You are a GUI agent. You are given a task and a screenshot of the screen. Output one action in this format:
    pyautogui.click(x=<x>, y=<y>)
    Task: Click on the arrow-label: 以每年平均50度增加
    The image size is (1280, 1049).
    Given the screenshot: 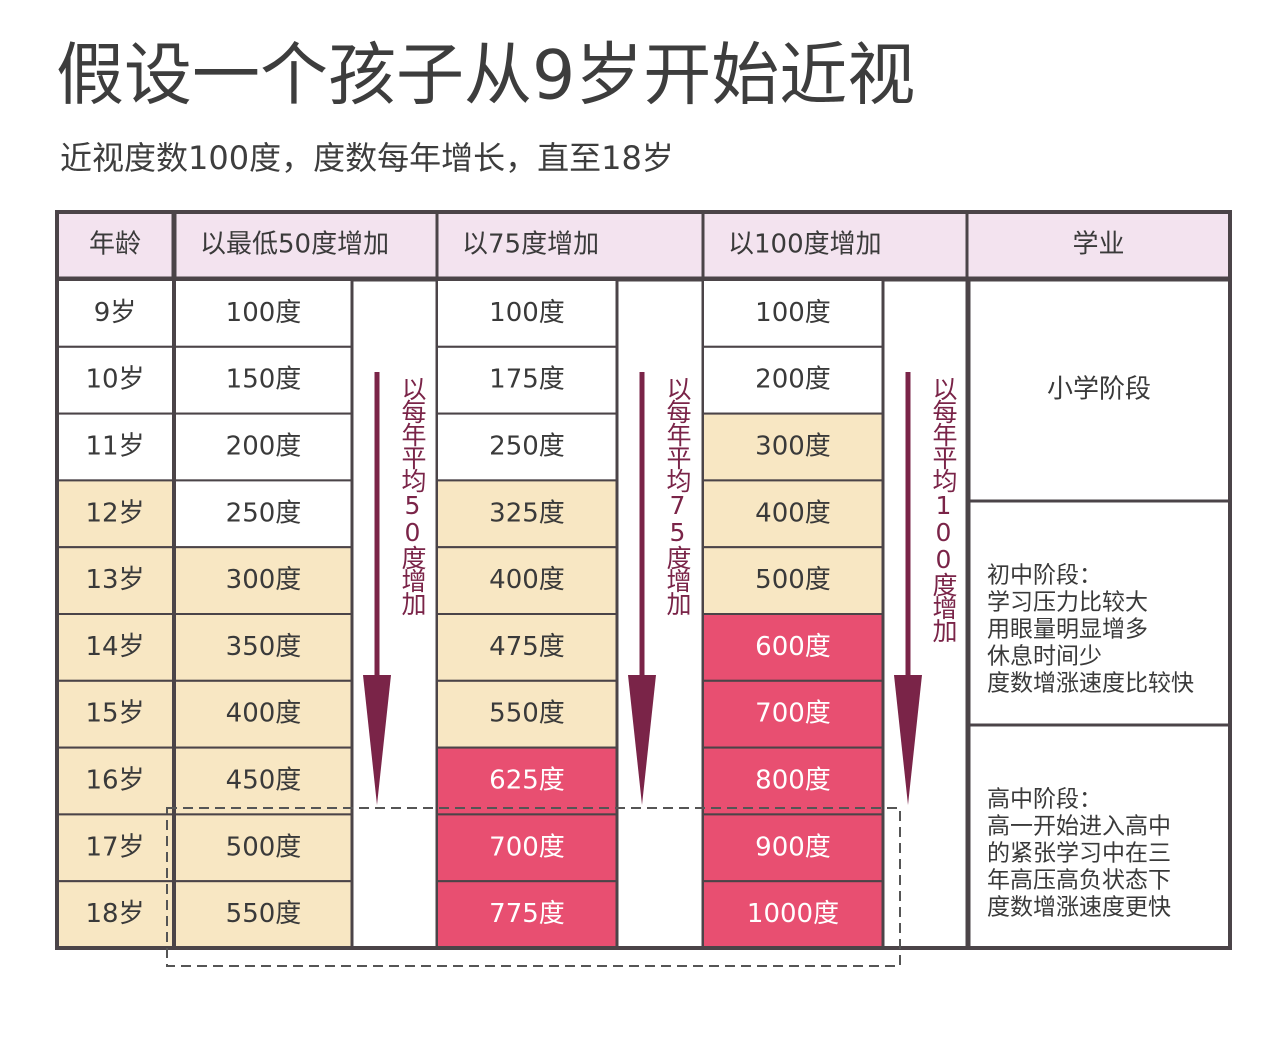 What is the action you would take?
    pyautogui.click(x=412, y=495)
    